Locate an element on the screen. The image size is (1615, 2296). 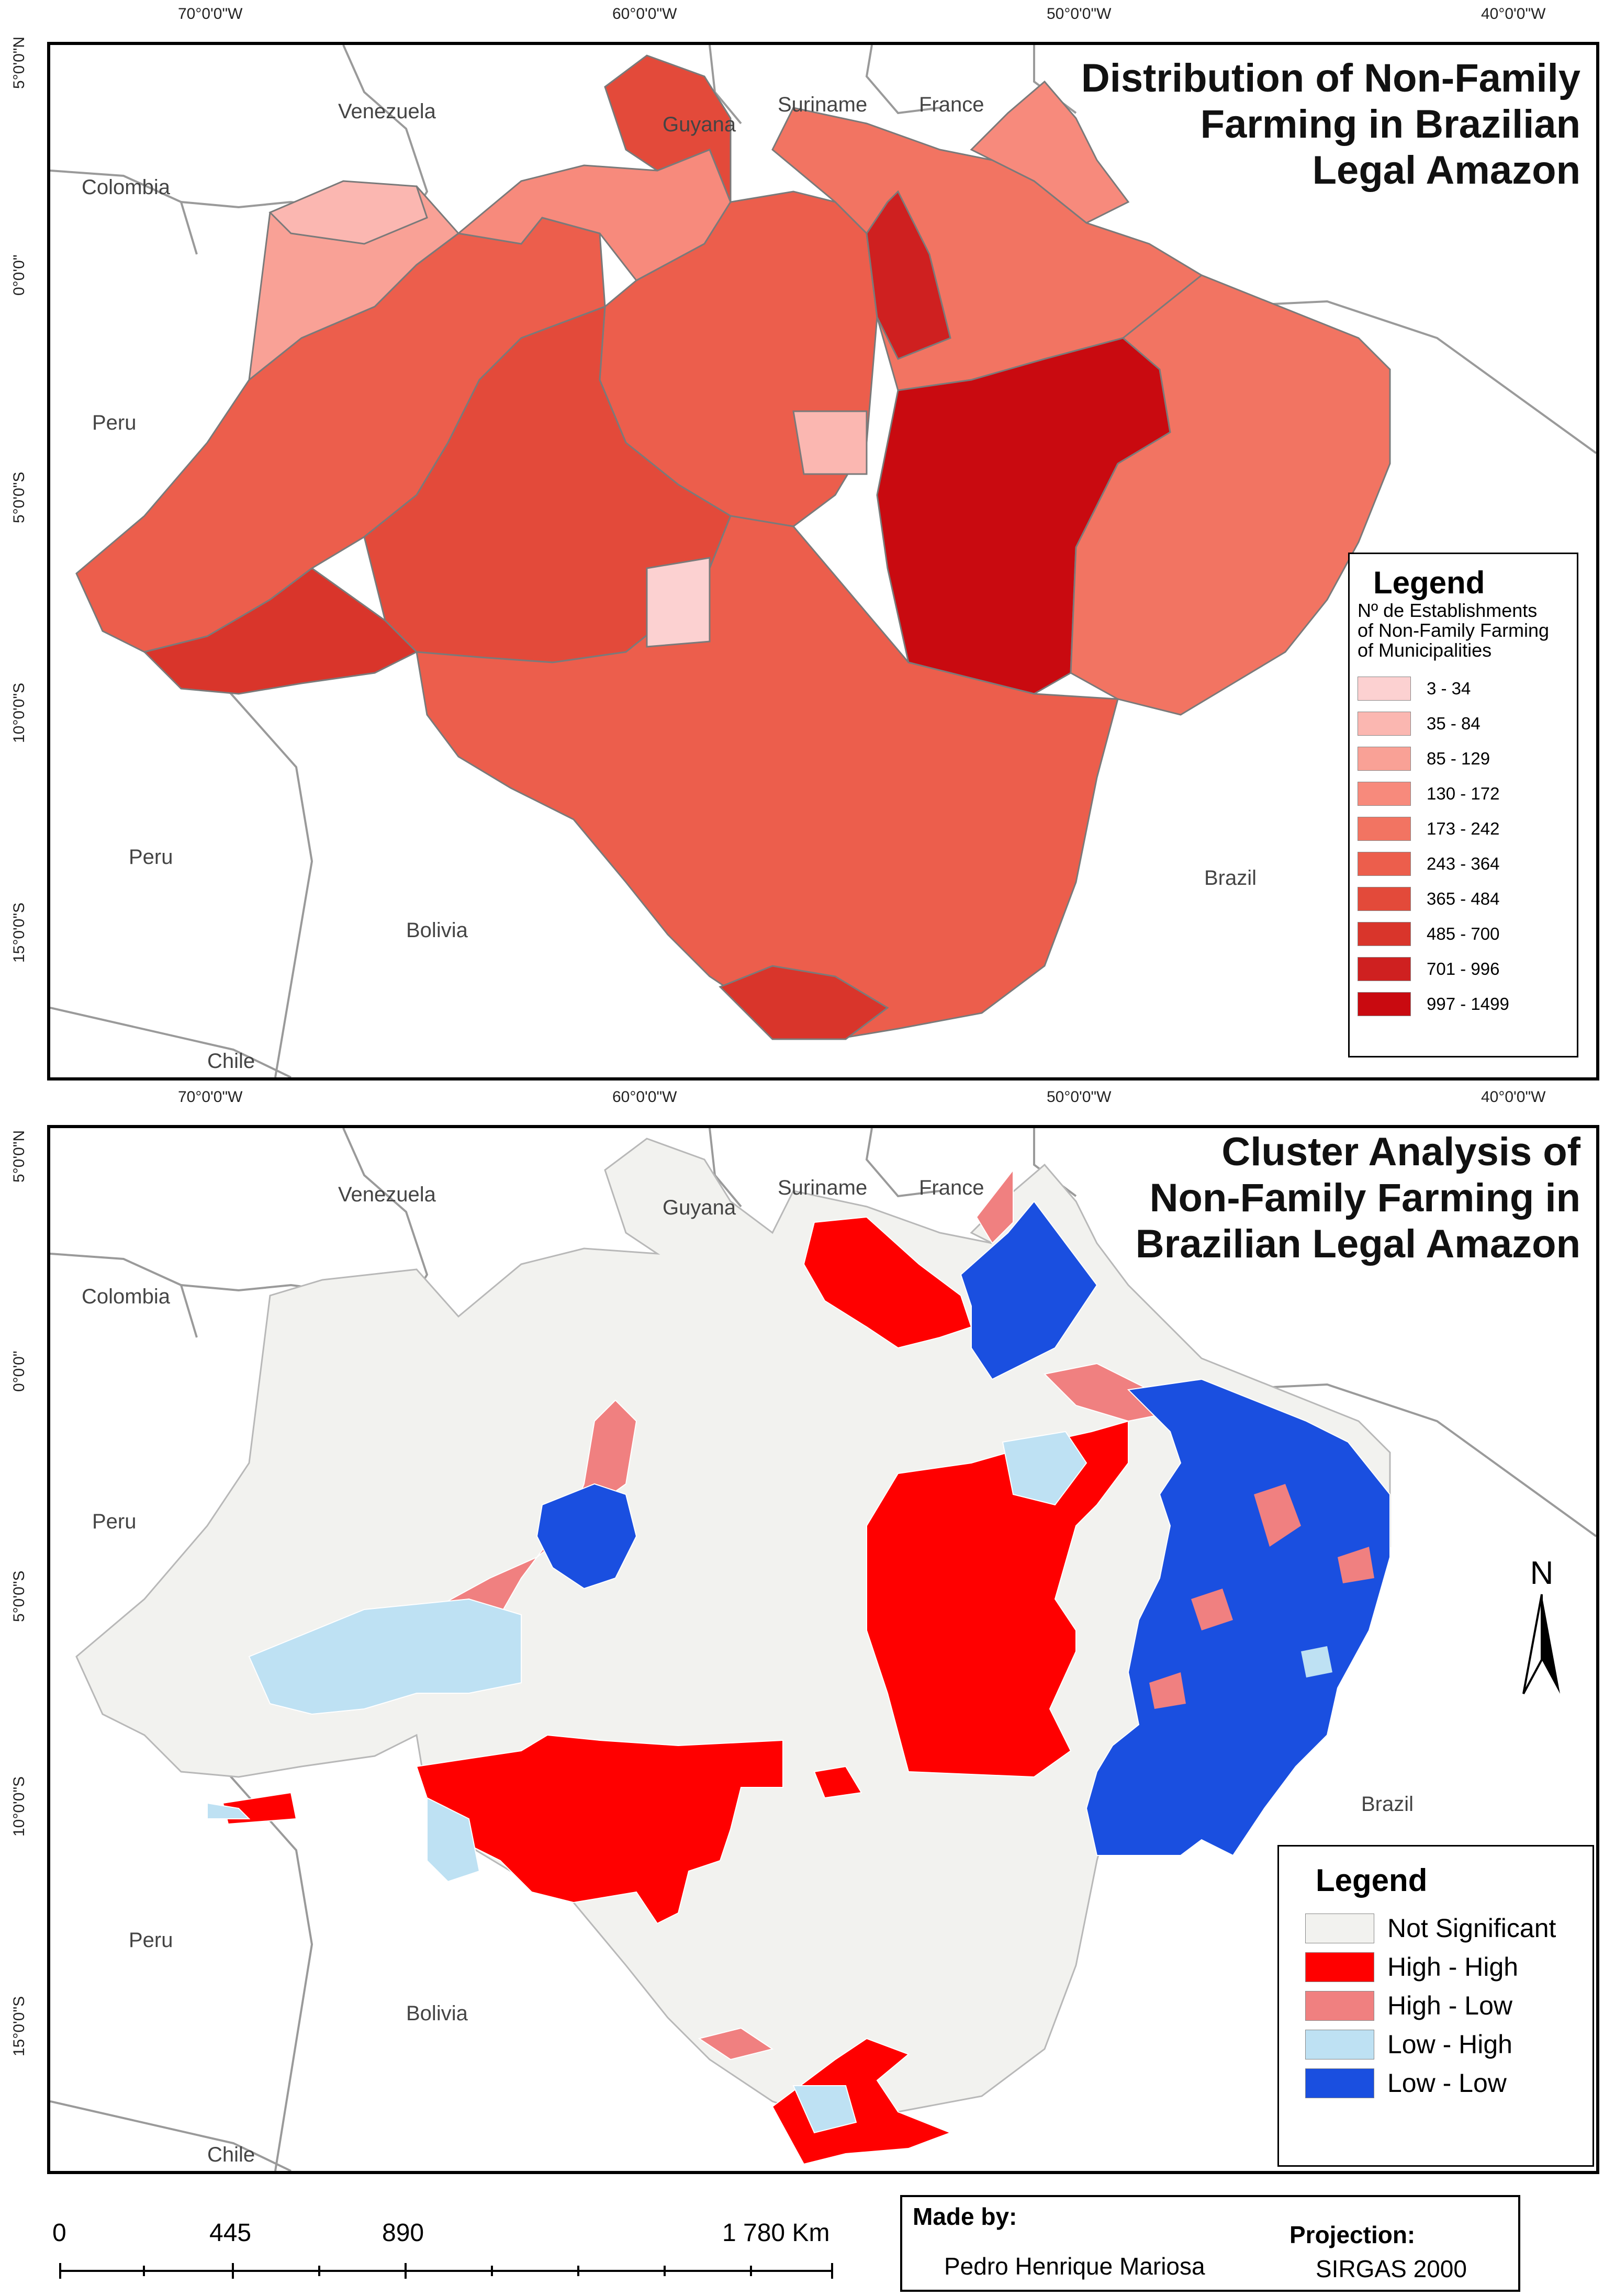
scale-label: 1 780 Km is located at coordinates (776, 2233).